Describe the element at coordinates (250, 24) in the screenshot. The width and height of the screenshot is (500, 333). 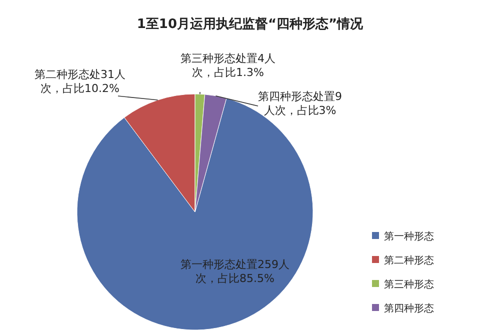
I see `chart-title: 1至10月运用执纪监督“四种形态”情况` at that location.